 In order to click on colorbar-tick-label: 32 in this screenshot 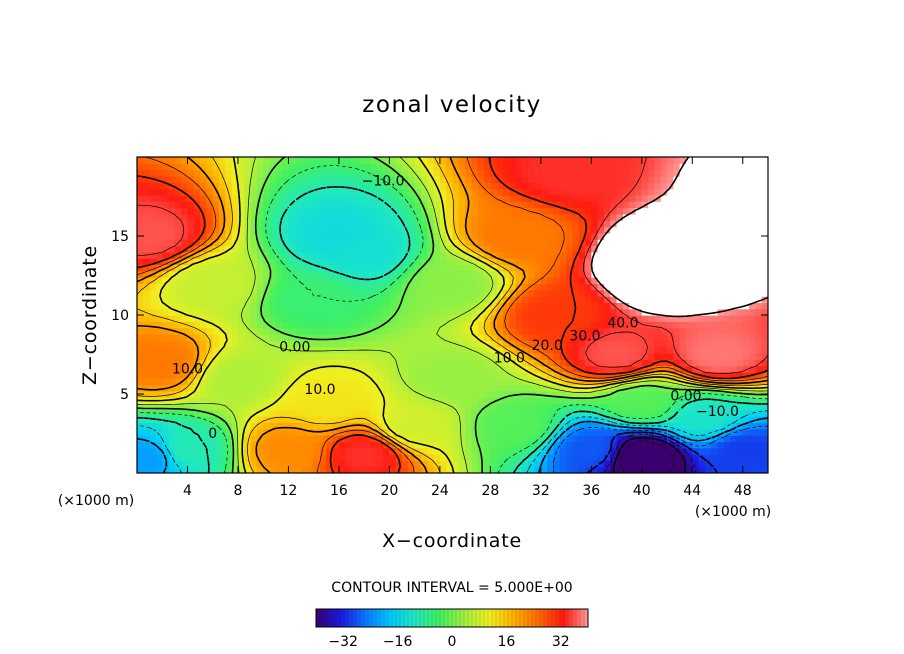, I will do `click(561, 642)`.